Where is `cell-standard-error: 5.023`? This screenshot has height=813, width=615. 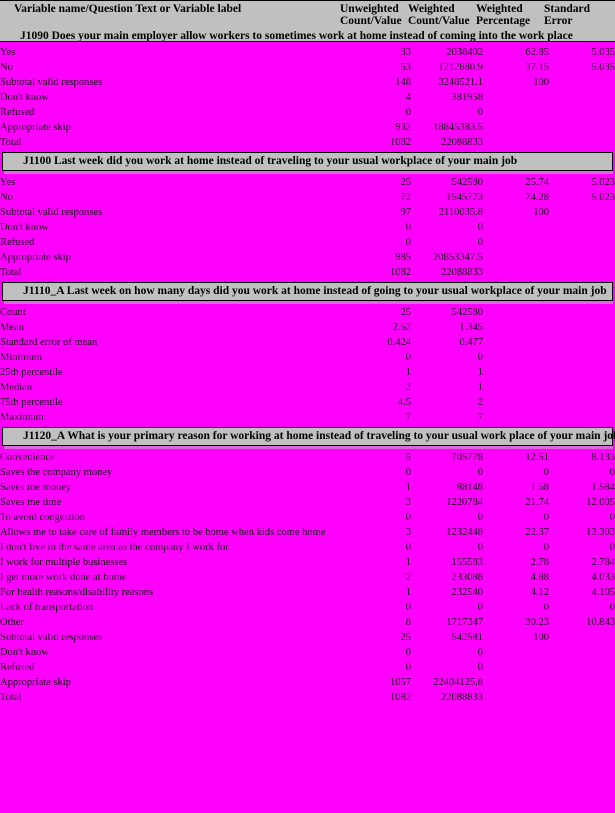 cell-standard-error: 5.023 is located at coordinates (603, 197).